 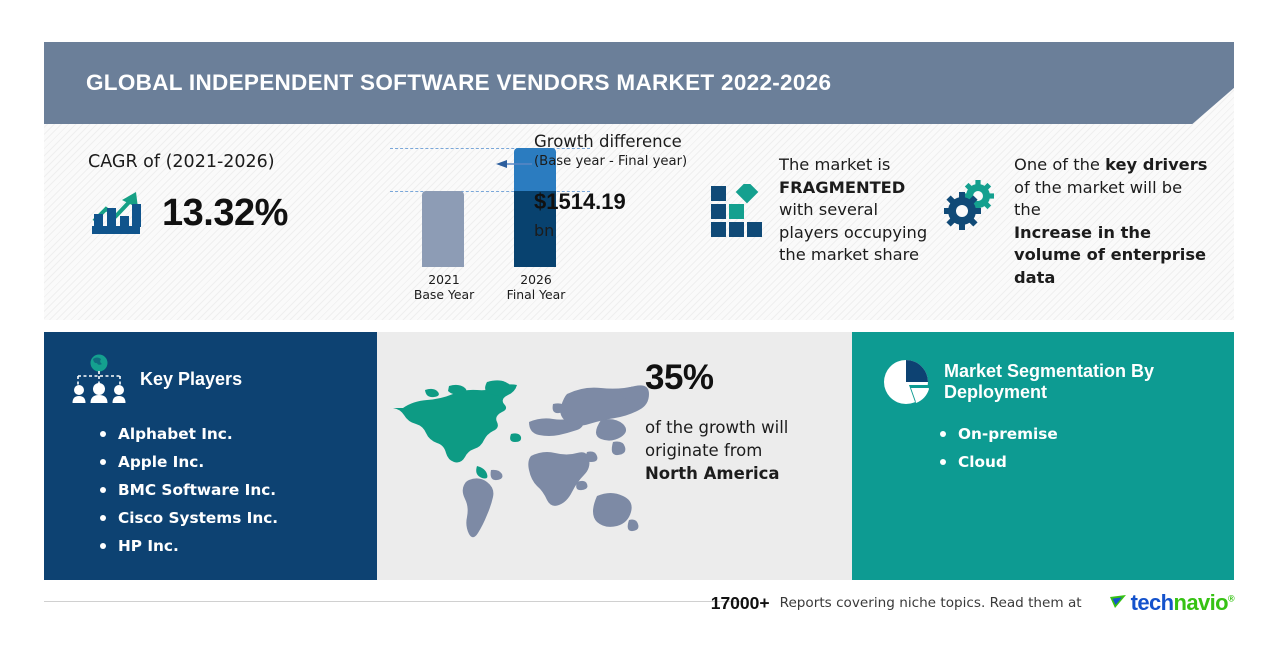 What do you see at coordinates (238, 546) in the screenshot?
I see `list-item: HP Inc.` at bounding box center [238, 546].